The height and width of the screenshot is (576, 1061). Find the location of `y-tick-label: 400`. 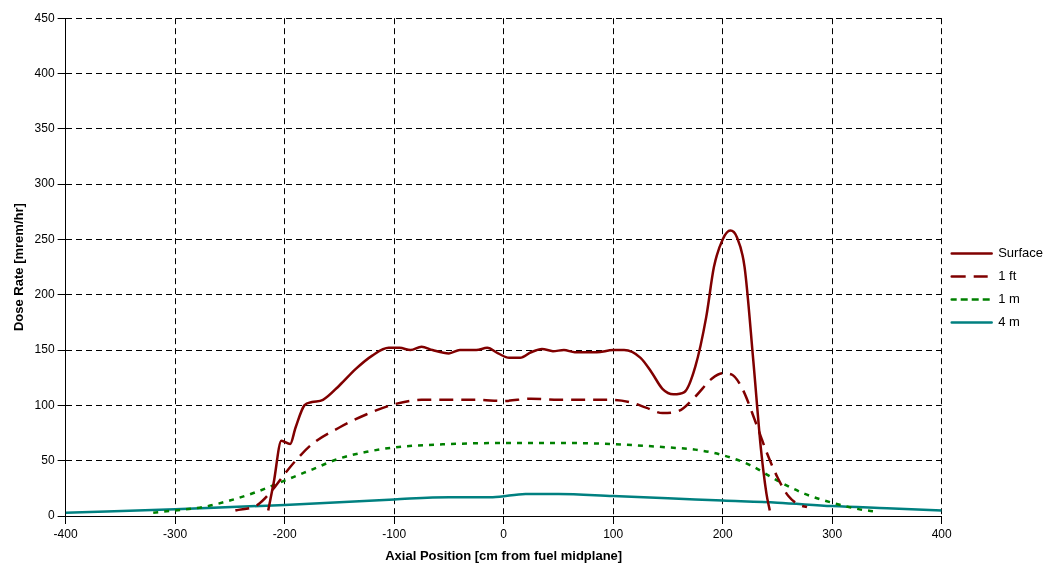

y-tick-label: 400 is located at coordinates (44, 72).